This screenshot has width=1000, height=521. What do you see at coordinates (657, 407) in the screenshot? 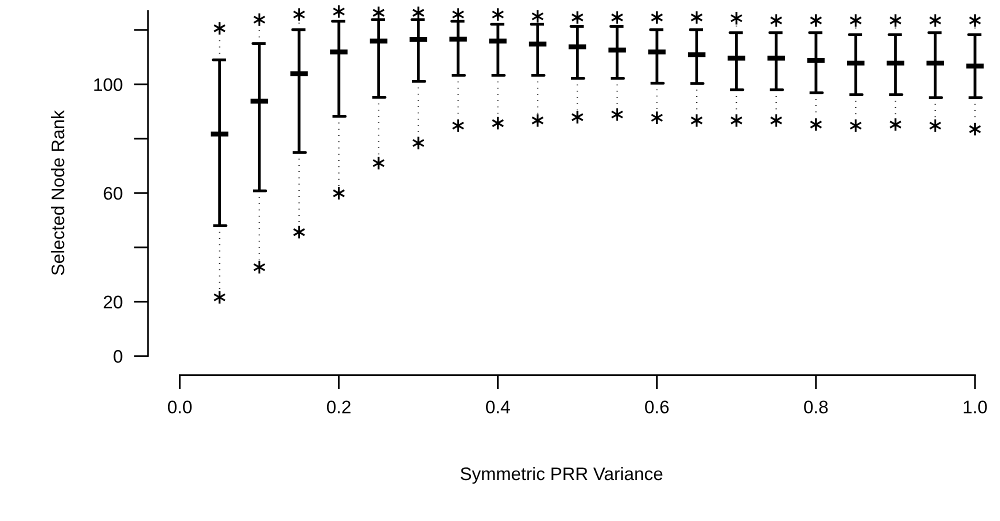
I see `x-tick-label: 0.6` at bounding box center [657, 407].